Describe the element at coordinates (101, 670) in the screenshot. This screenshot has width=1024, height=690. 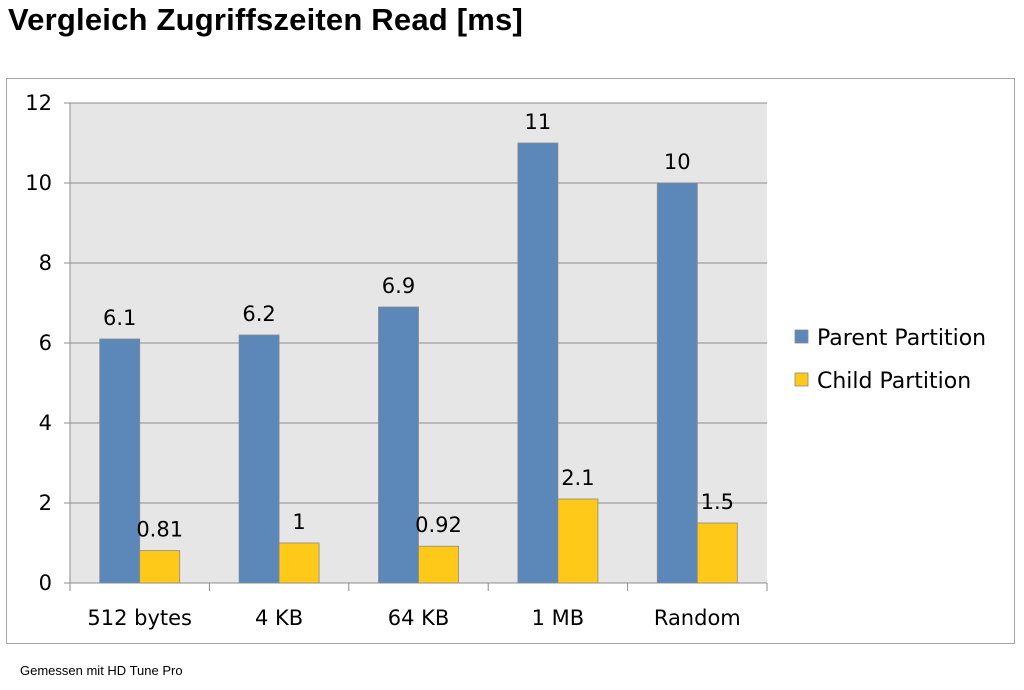
I see `footnote: Gemessen mit HD Tune Pro` at that location.